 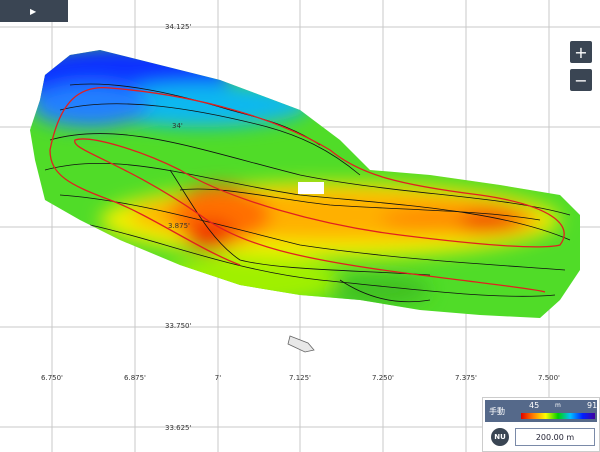 What do you see at coordinates (558, 405) in the screenshot?
I see `depth-unit: m` at bounding box center [558, 405].